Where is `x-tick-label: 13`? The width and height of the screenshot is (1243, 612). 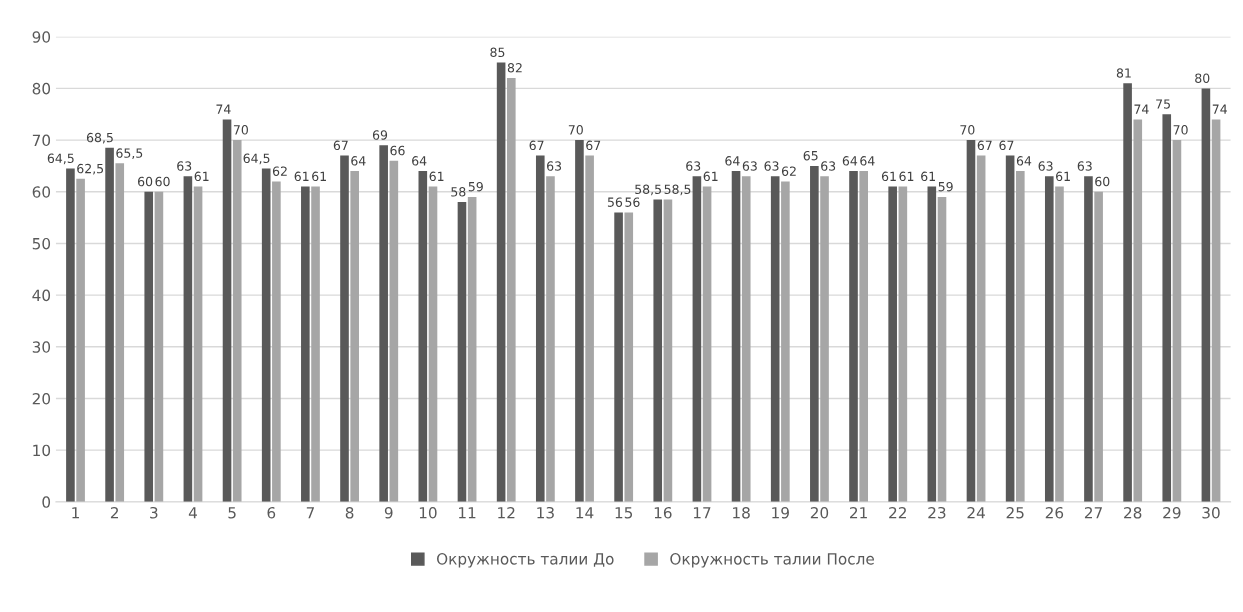 x-tick-label: 13 is located at coordinates (545, 512).